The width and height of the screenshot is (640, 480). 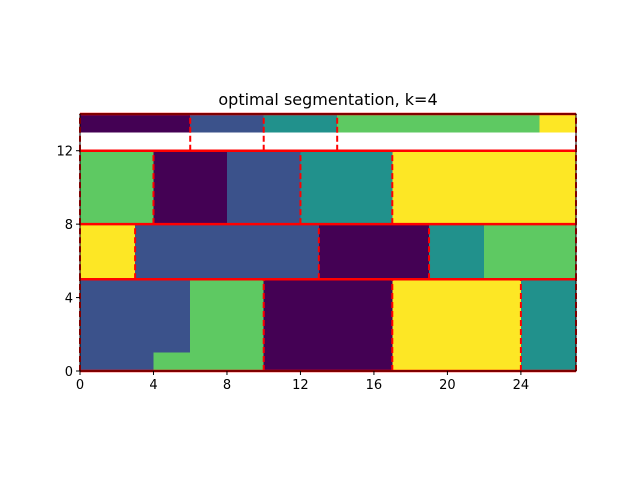 I want to click on x-tick-label: 24, so click(x=521, y=385).